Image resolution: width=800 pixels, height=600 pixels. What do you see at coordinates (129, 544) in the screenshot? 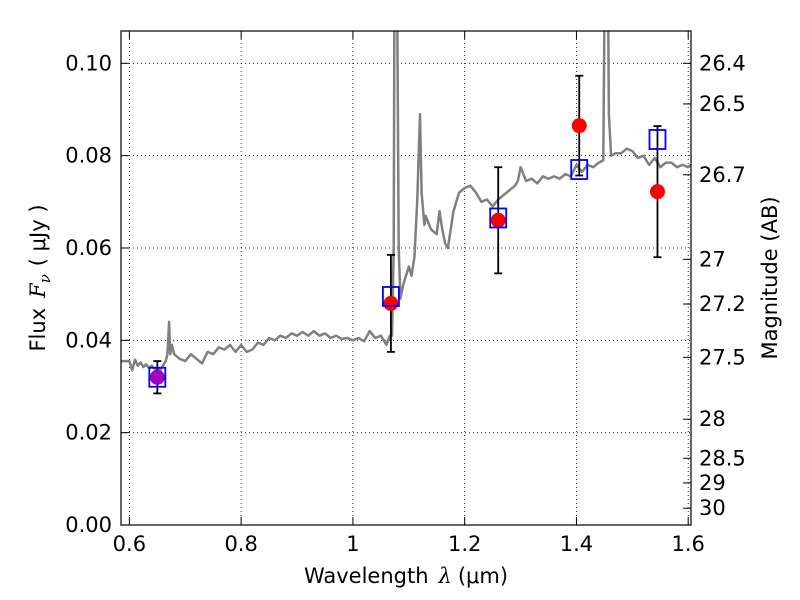
I see `x-tick-label: 0.6` at bounding box center [129, 544].